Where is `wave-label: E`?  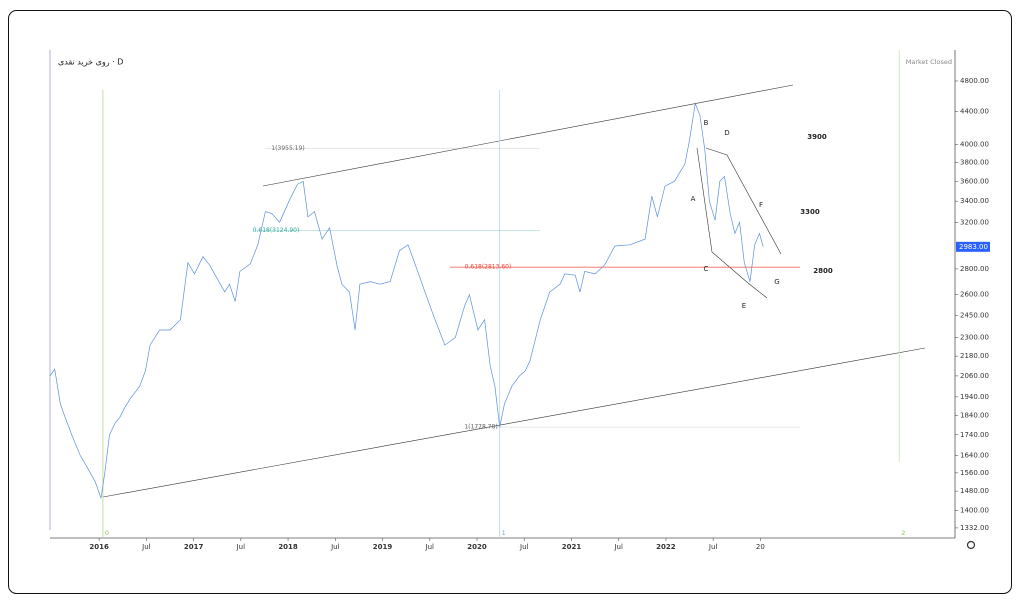 wave-label: E is located at coordinates (744, 306).